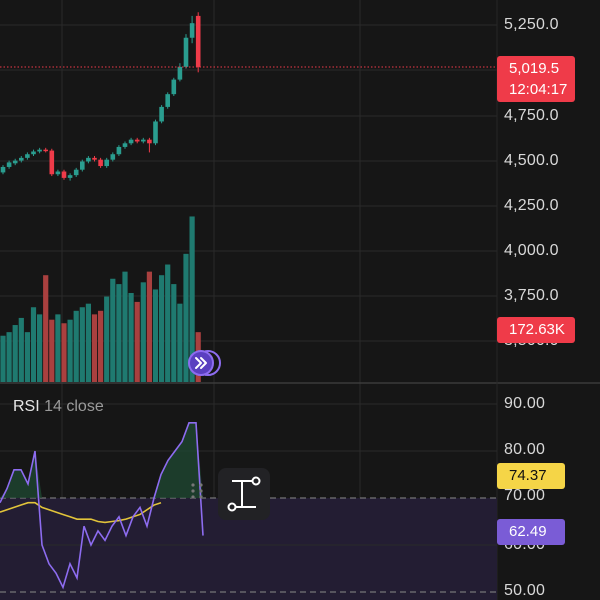 This screenshot has width=600, height=600. Describe the element at coordinates (100, 299) in the screenshot. I see `volume-bars` at that location.